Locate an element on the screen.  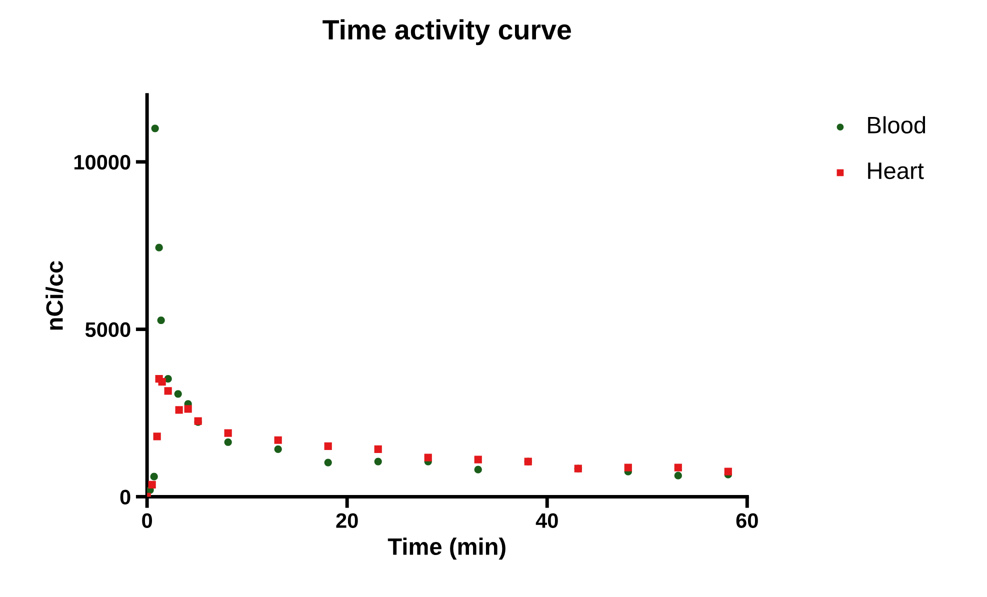
x-tick-label: 20 is located at coordinates (347, 520).